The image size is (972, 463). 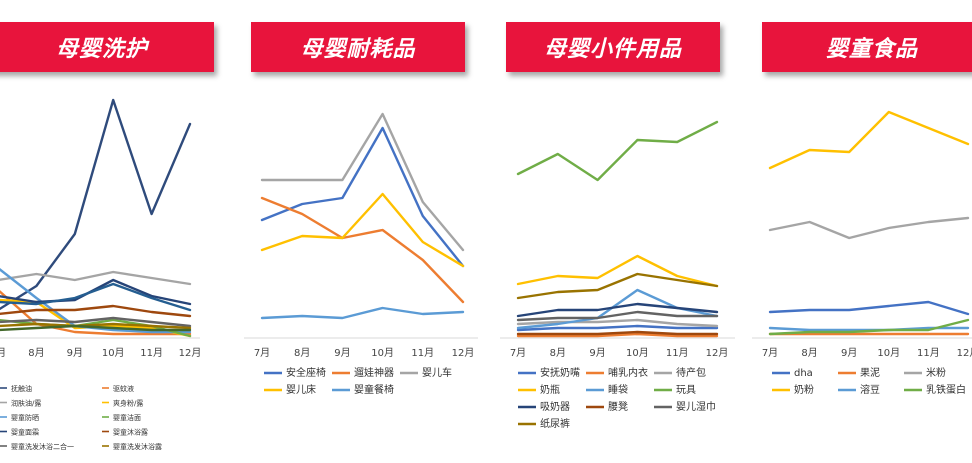 I want to click on series-line-婴童洗发水, so click(x=96, y=328).